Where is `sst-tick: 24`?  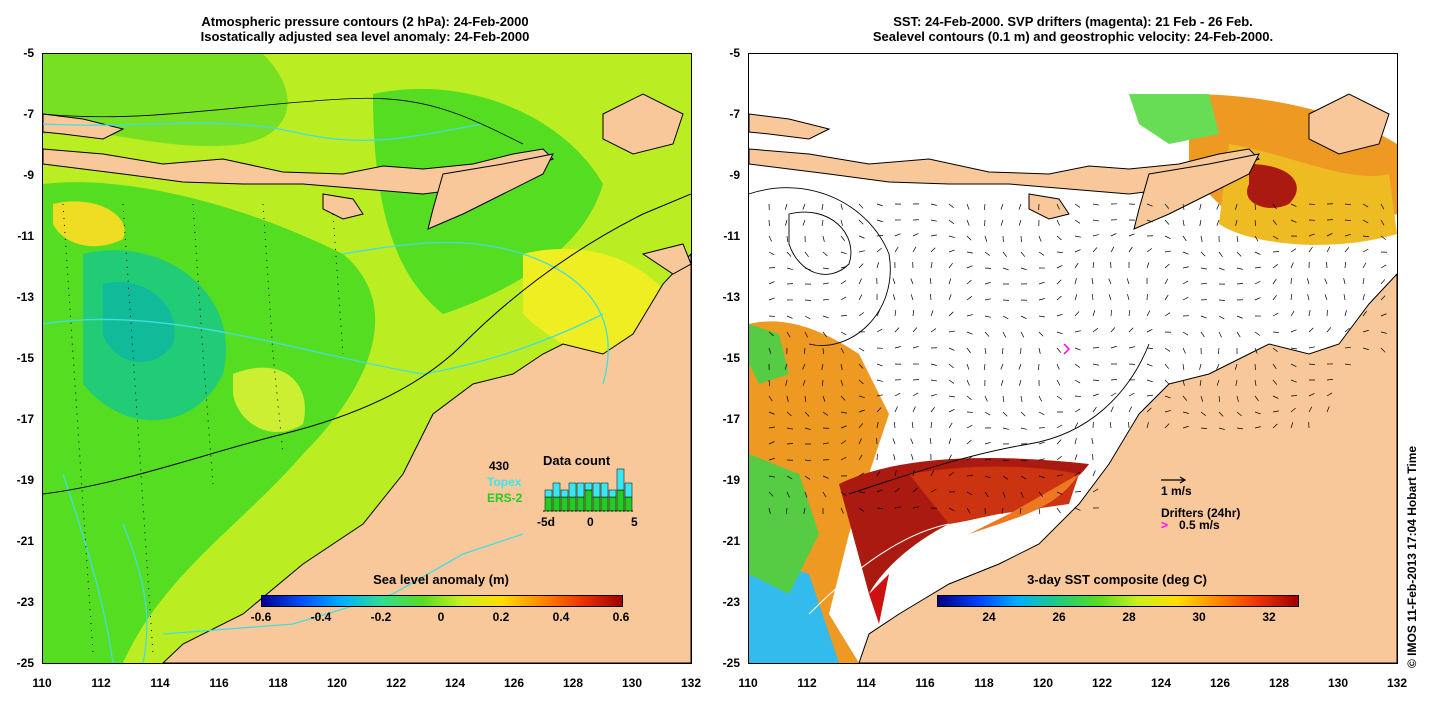
sst-tick: 24 is located at coordinates (989, 617).